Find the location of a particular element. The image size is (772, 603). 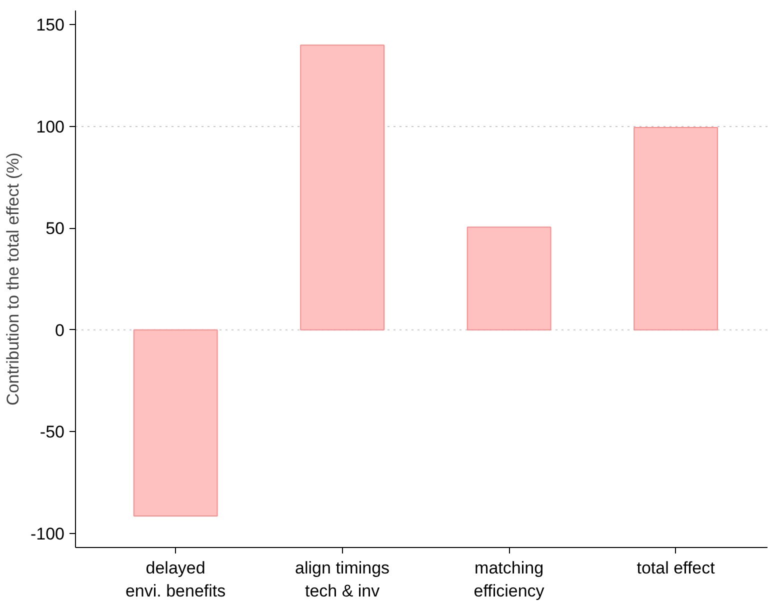

y-tick-label: -100 is located at coordinates (47, 534).